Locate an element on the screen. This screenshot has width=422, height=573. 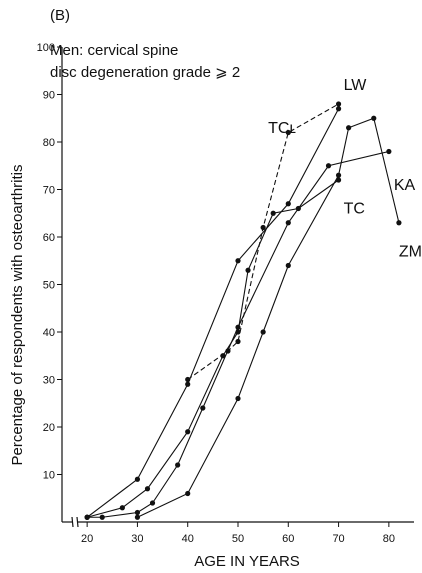
y-tick-label: 60 is located at coordinates (49, 238).